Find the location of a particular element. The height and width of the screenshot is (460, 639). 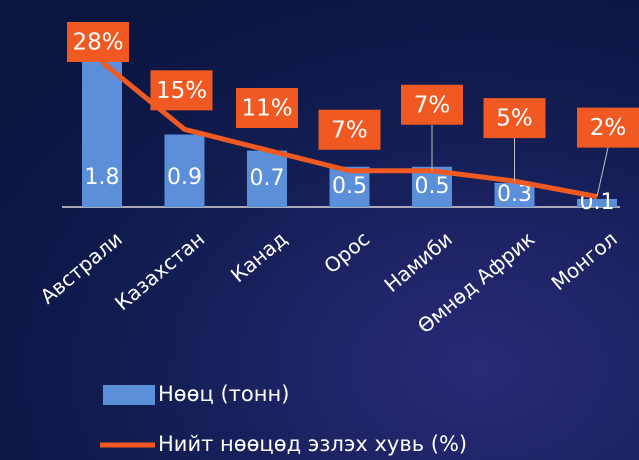

bar-value-label: 0.7 is located at coordinates (267, 178).